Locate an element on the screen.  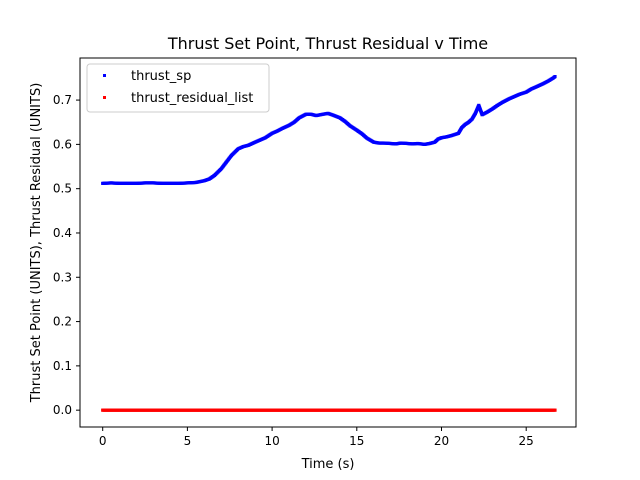
y-tick-label: 0.2 is located at coordinates (62, 322).